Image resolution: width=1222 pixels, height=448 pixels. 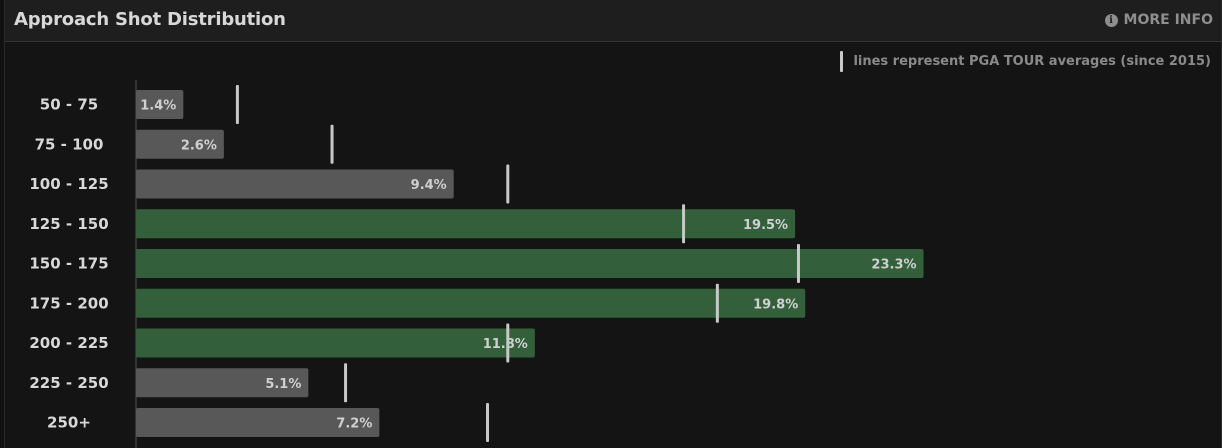 What do you see at coordinates (429, 185) in the screenshot?
I see `bar-value-label: 9.4%` at bounding box center [429, 185].